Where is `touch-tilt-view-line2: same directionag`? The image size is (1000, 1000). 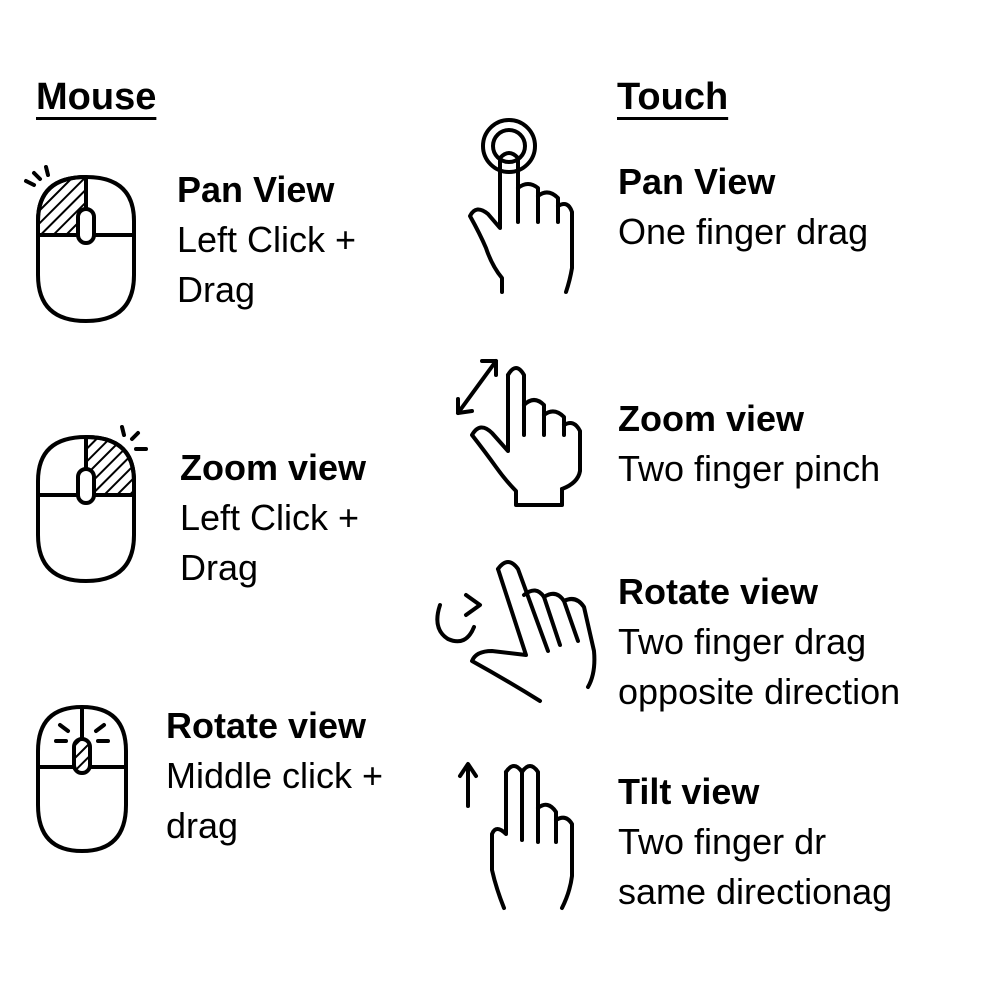 touch-tilt-view-line2: same directionag is located at coordinates (755, 891).